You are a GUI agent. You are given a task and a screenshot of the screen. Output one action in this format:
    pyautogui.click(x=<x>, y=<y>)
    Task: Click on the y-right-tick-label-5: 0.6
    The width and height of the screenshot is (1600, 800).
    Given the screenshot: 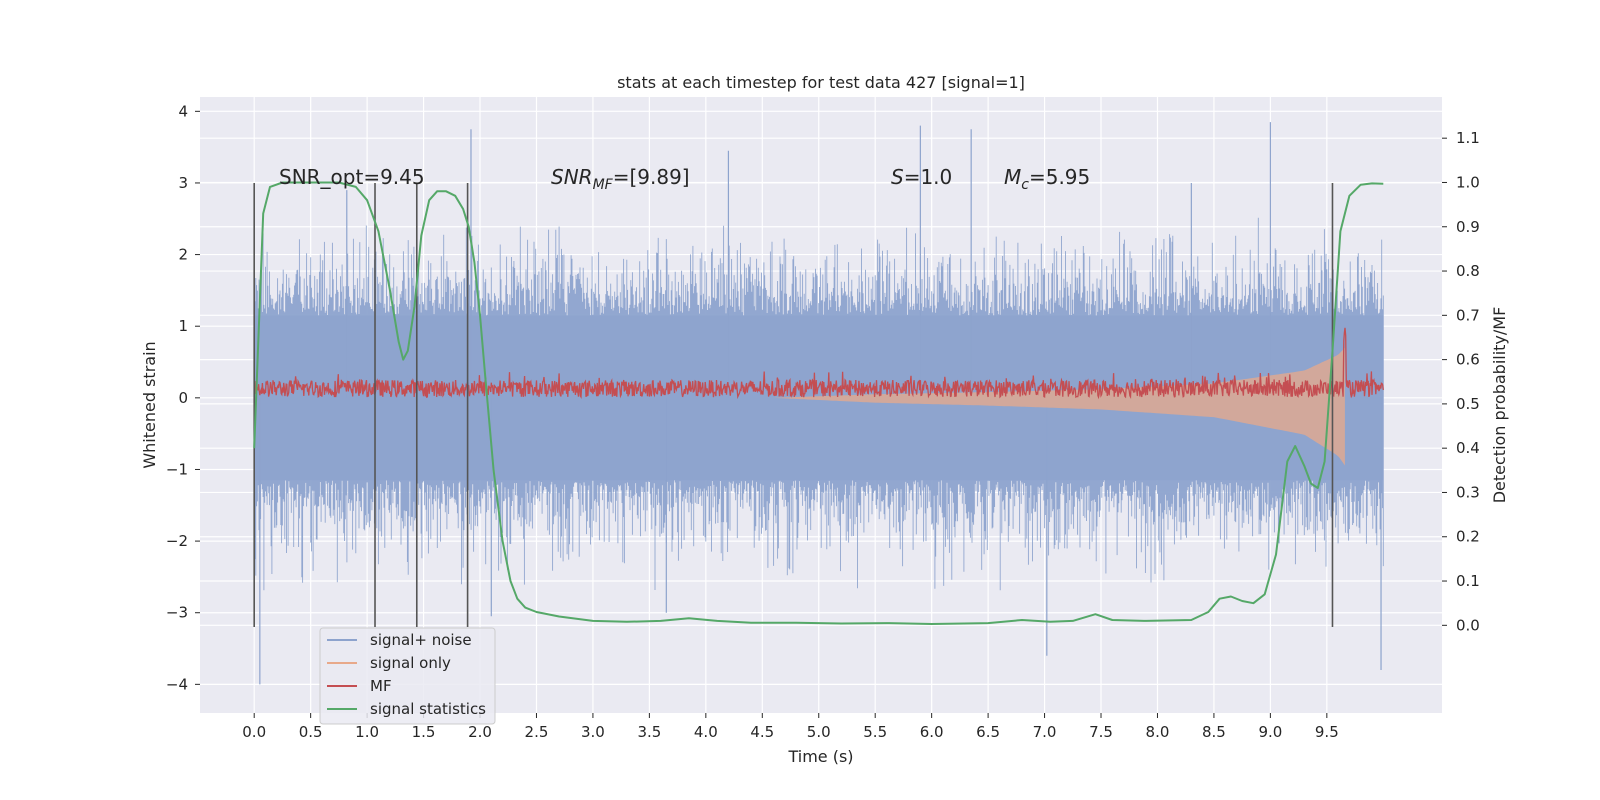 What is the action you would take?
    pyautogui.click(x=1468, y=360)
    